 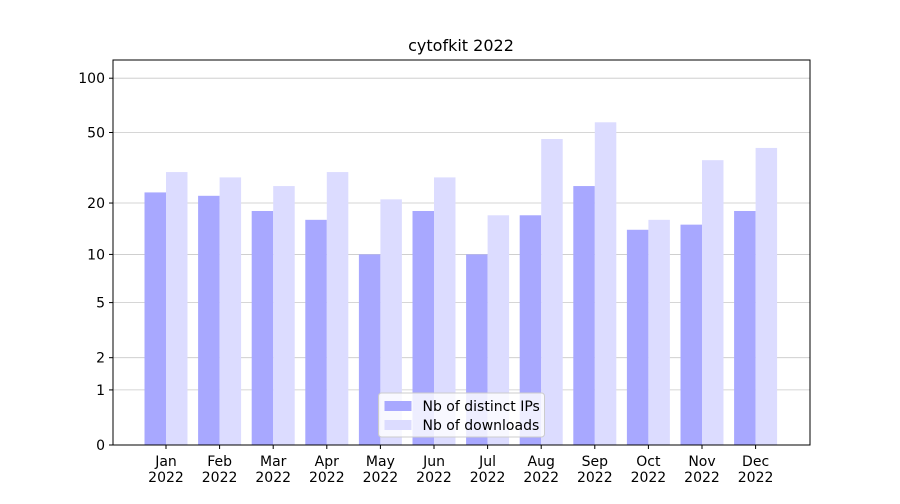 What do you see at coordinates (96, 204) in the screenshot?
I see `y-tick-label: 20` at bounding box center [96, 204].